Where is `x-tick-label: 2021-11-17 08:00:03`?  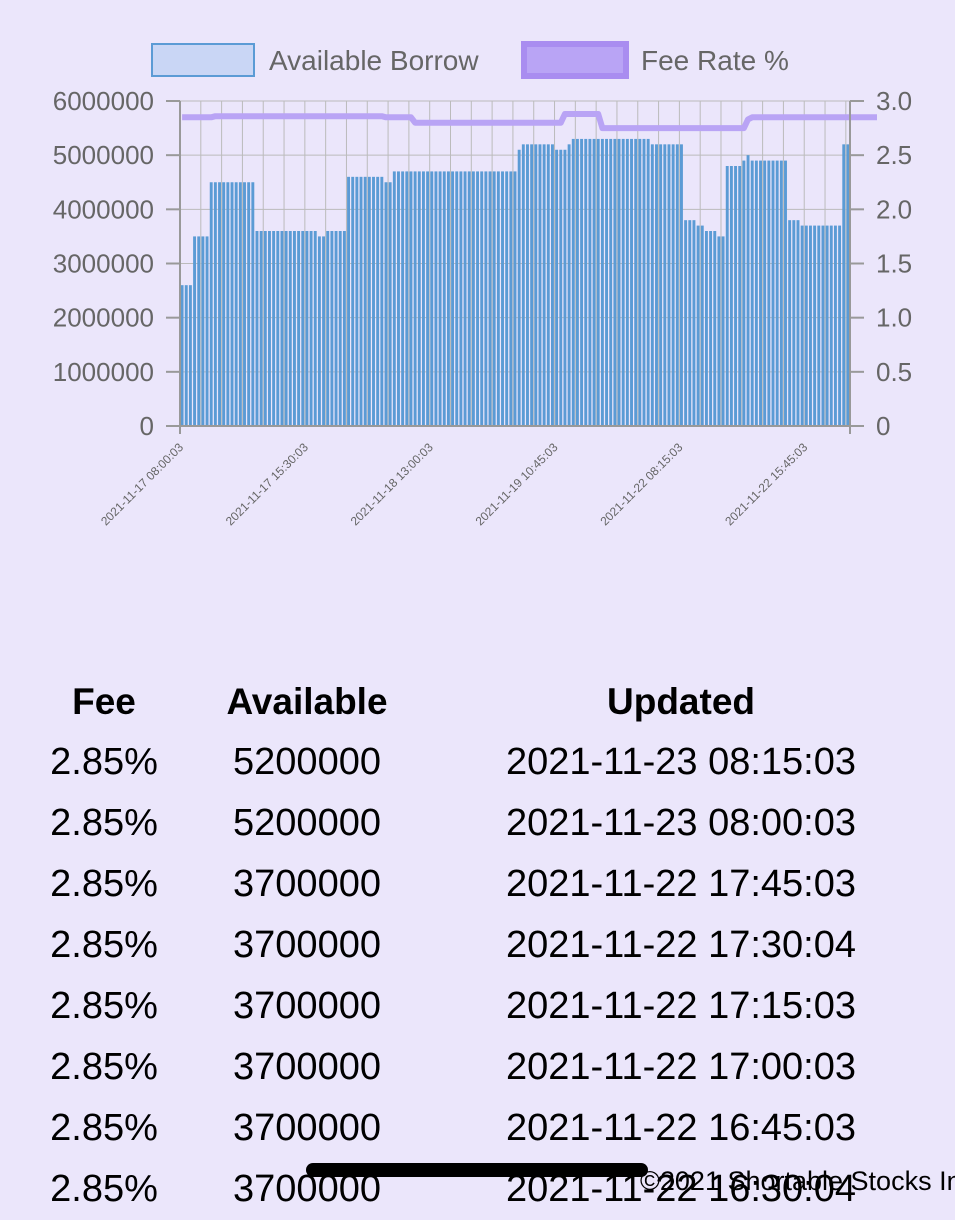
x-tick-label: 2021-11-17 08:00:03 is located at coordinates (142, 484).